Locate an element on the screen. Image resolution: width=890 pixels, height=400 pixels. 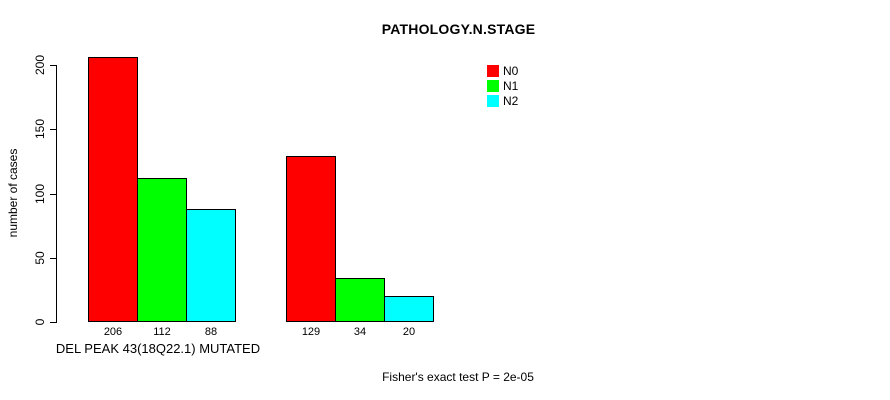
legend: N0 N1 N2 is located at coordinates (502, 87).